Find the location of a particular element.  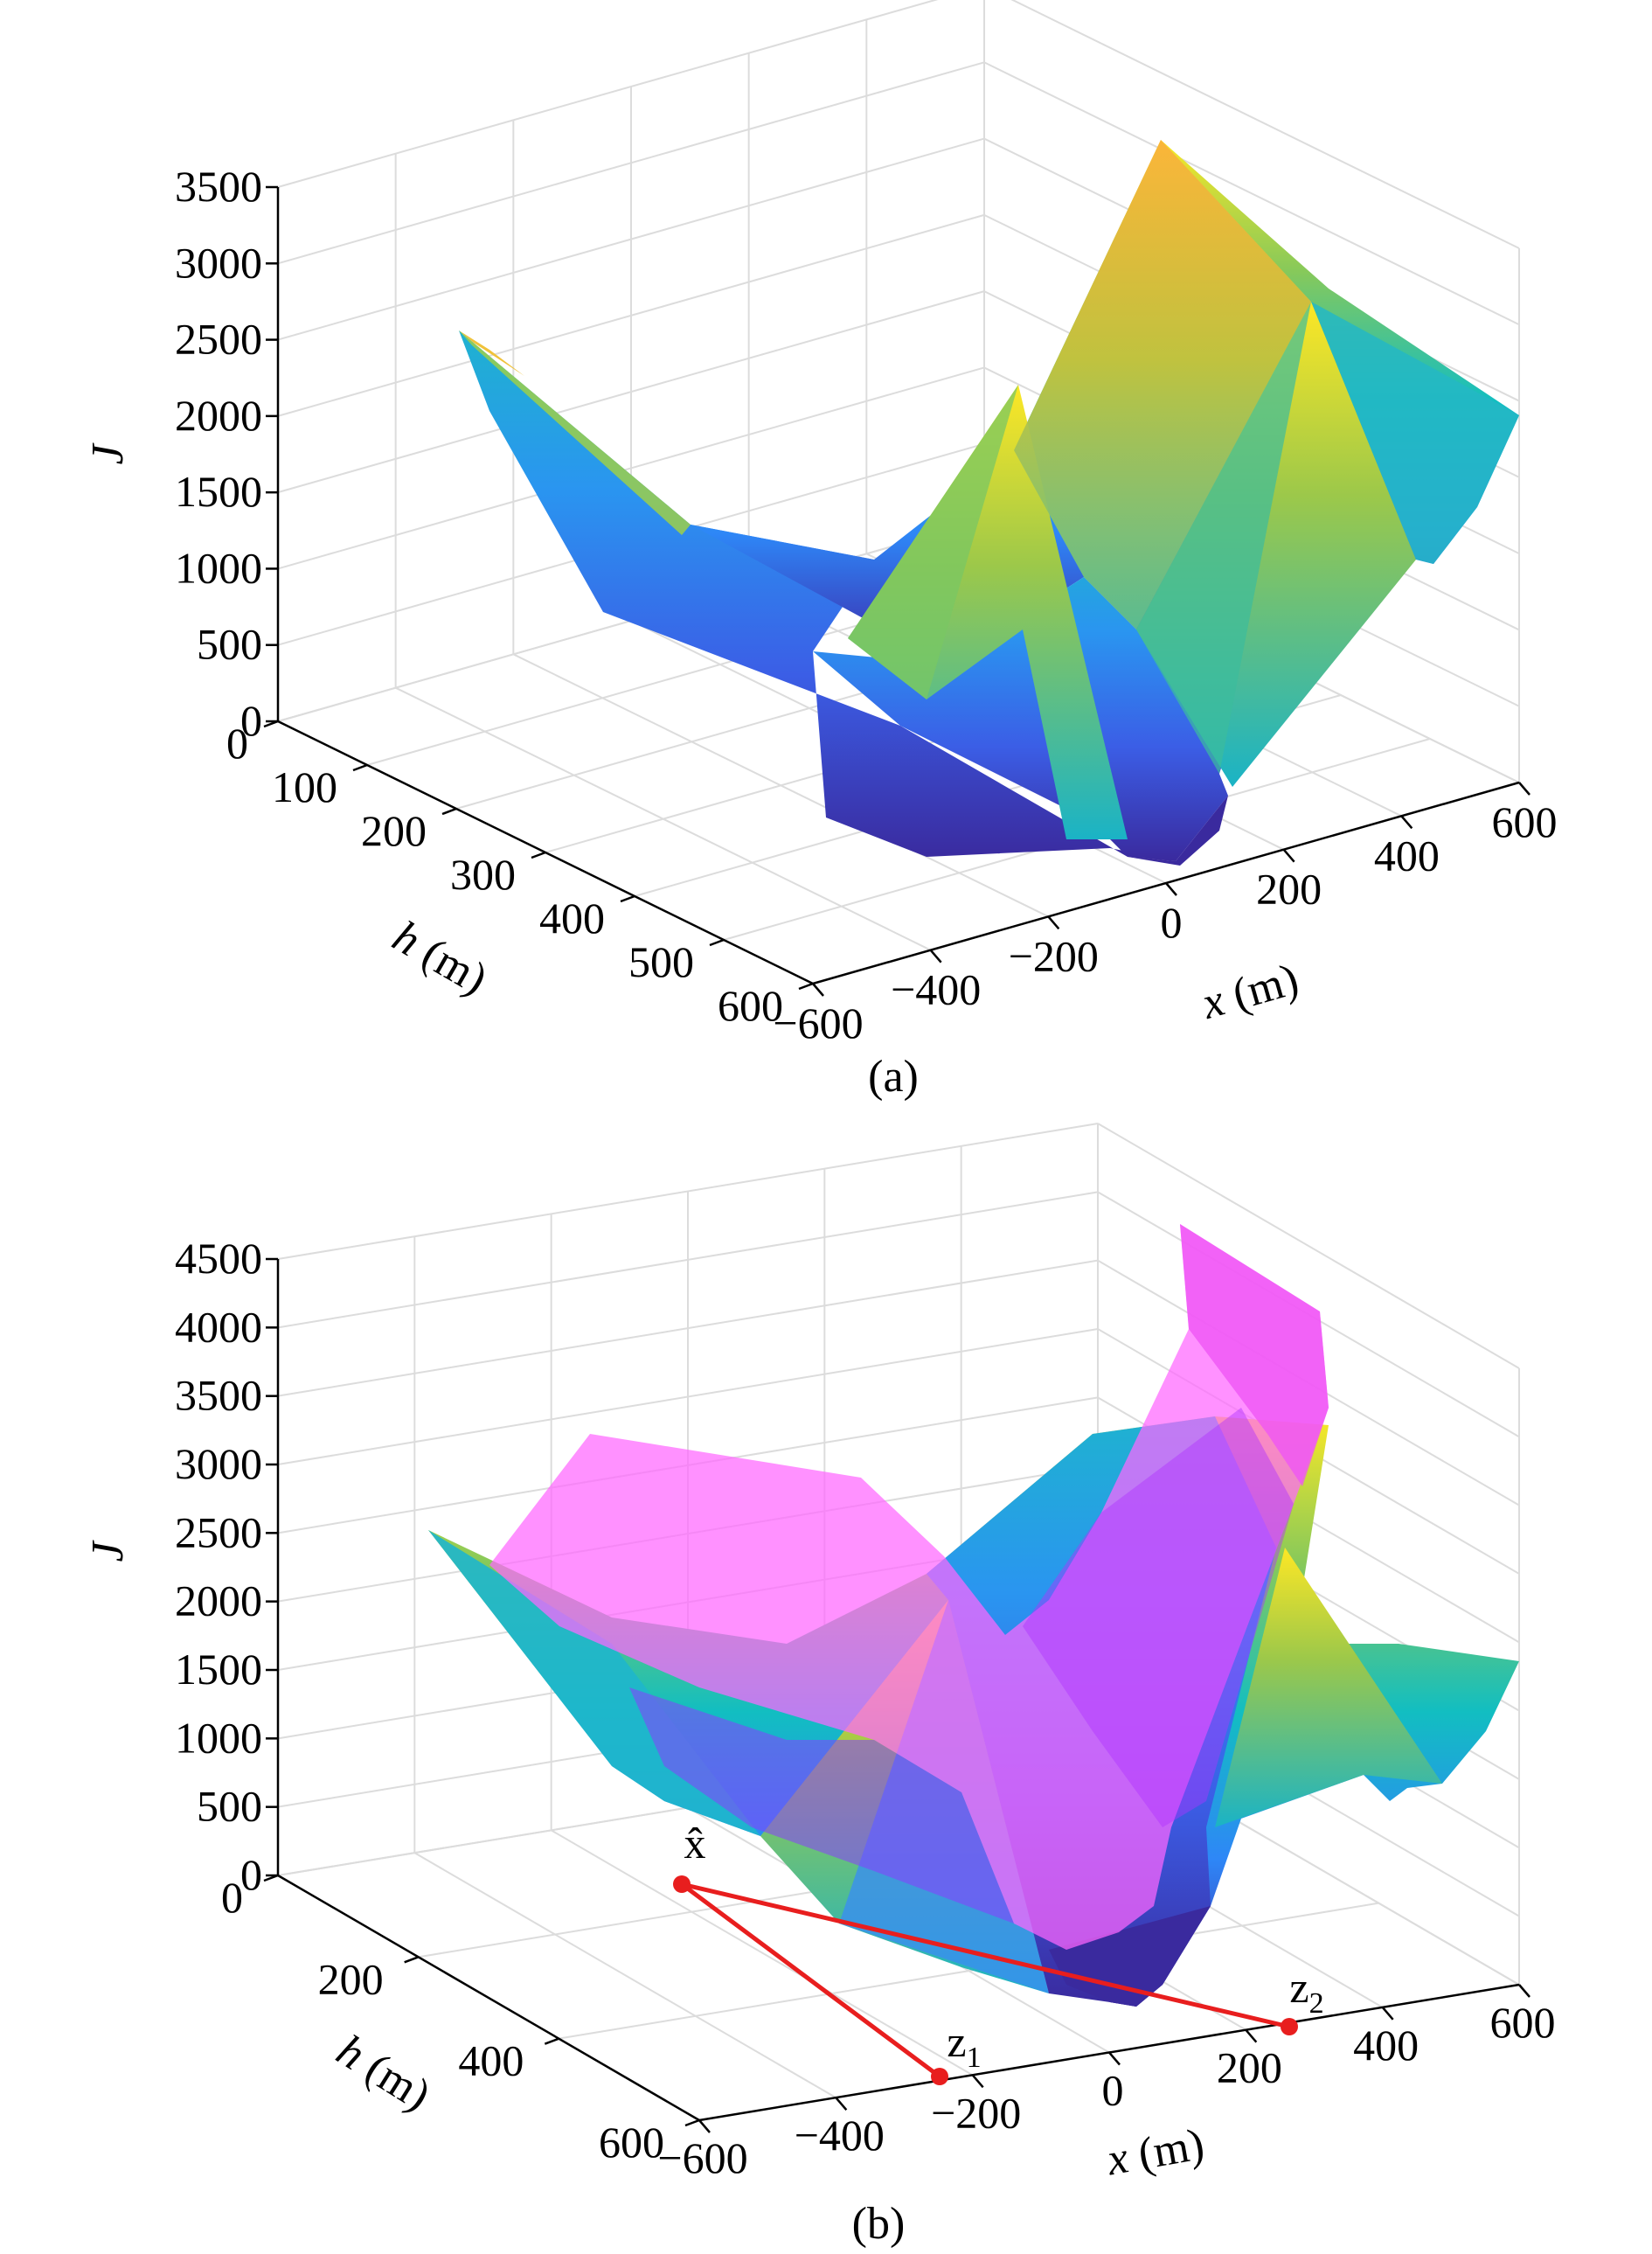

points-b: x̂ z1 z2 is located at coordinates (999, 1952).